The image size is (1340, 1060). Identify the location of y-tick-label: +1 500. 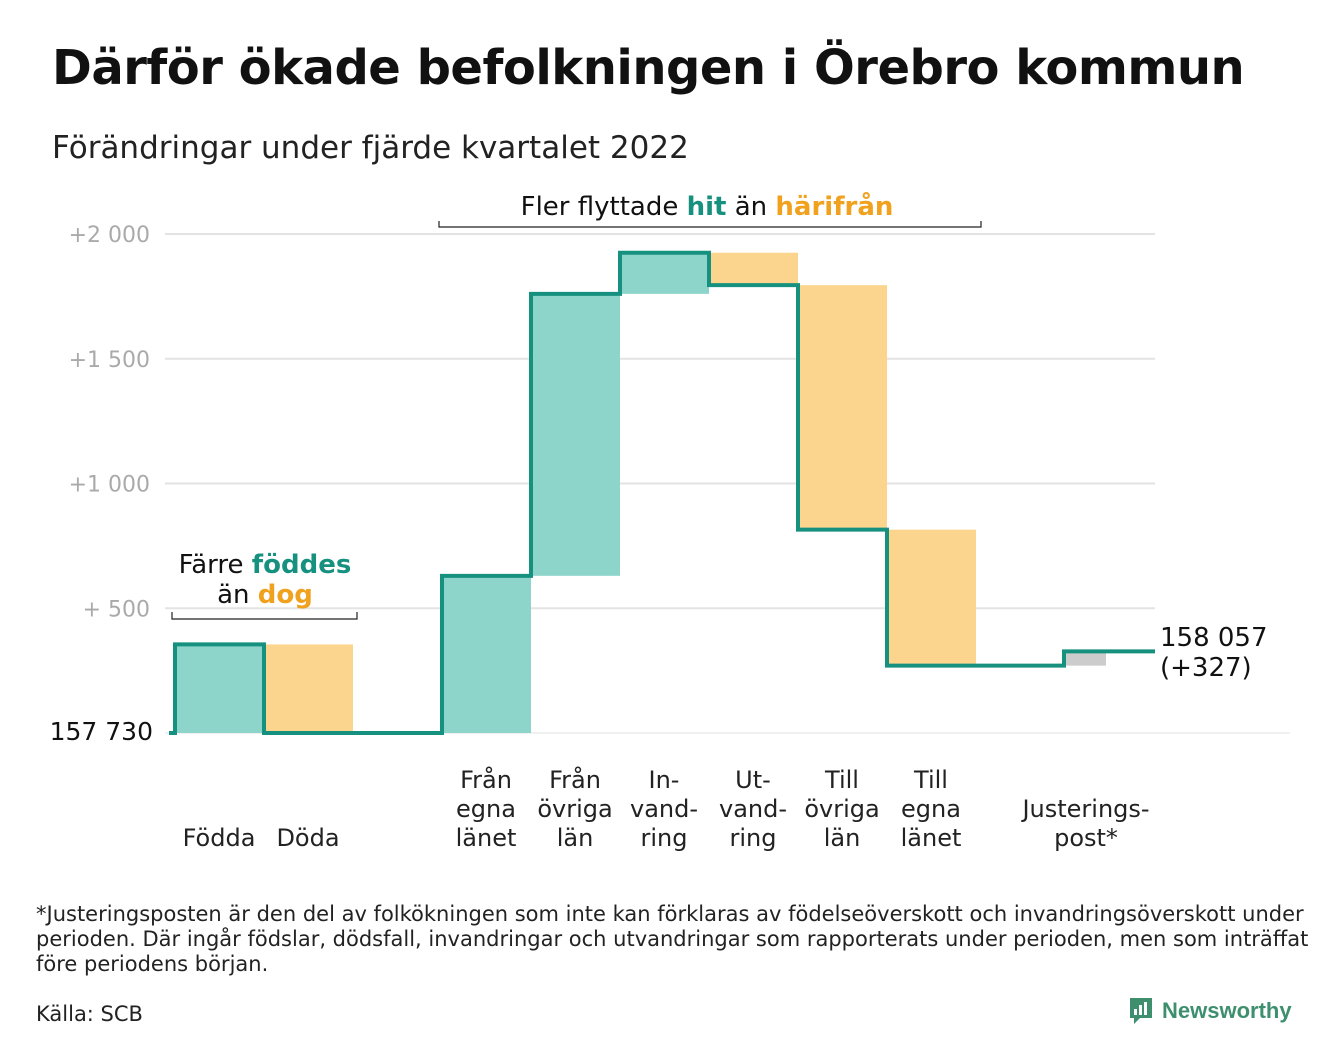
(109, 360).